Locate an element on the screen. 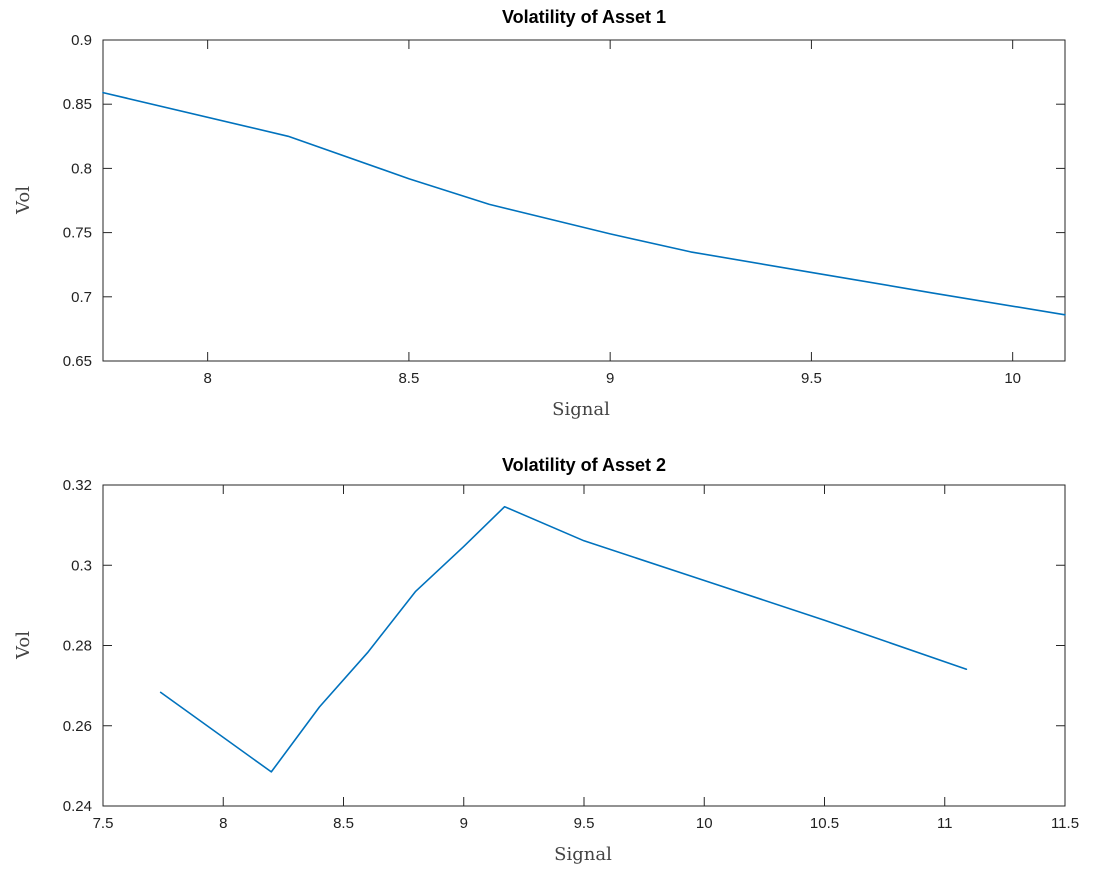 This screenshot has height=869, width=1093. y-tick-label: 0.32 is located at coordinates (77, 485).